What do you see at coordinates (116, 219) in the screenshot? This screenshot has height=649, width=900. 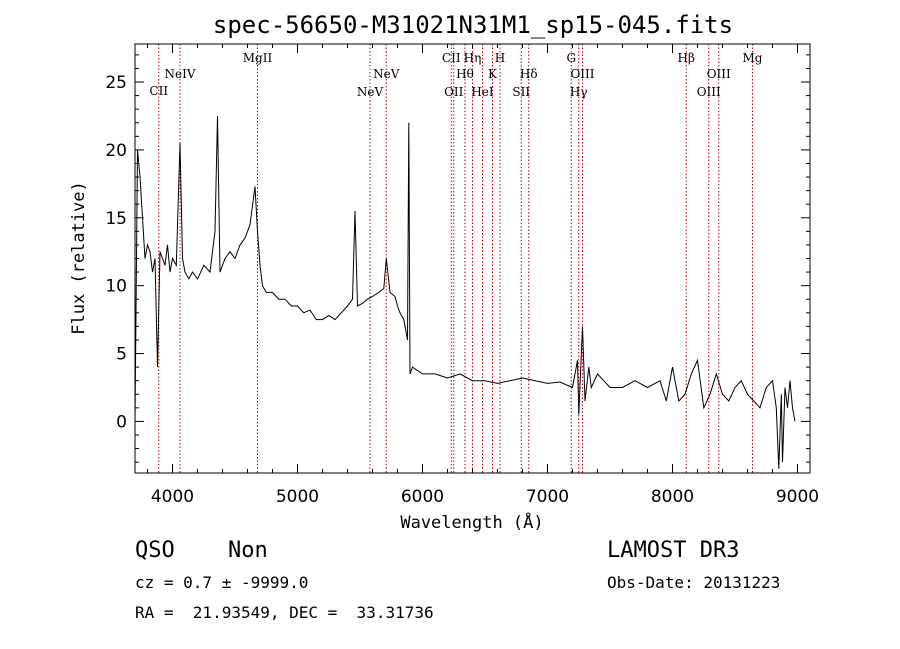 I see `y-tick-label: 15` at bounding box center [116, 219].